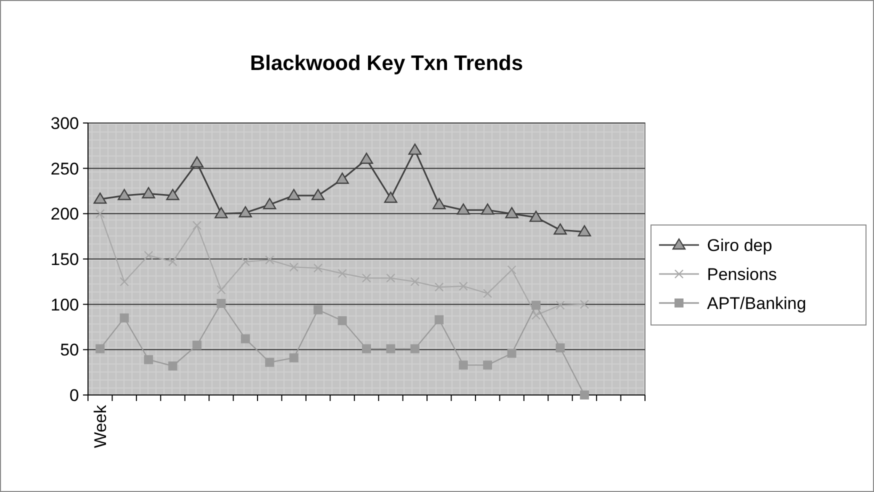 The width and height of the screenshot is (874, 492). I want to click on legend-label: APT/Banking, so click(756, 303).